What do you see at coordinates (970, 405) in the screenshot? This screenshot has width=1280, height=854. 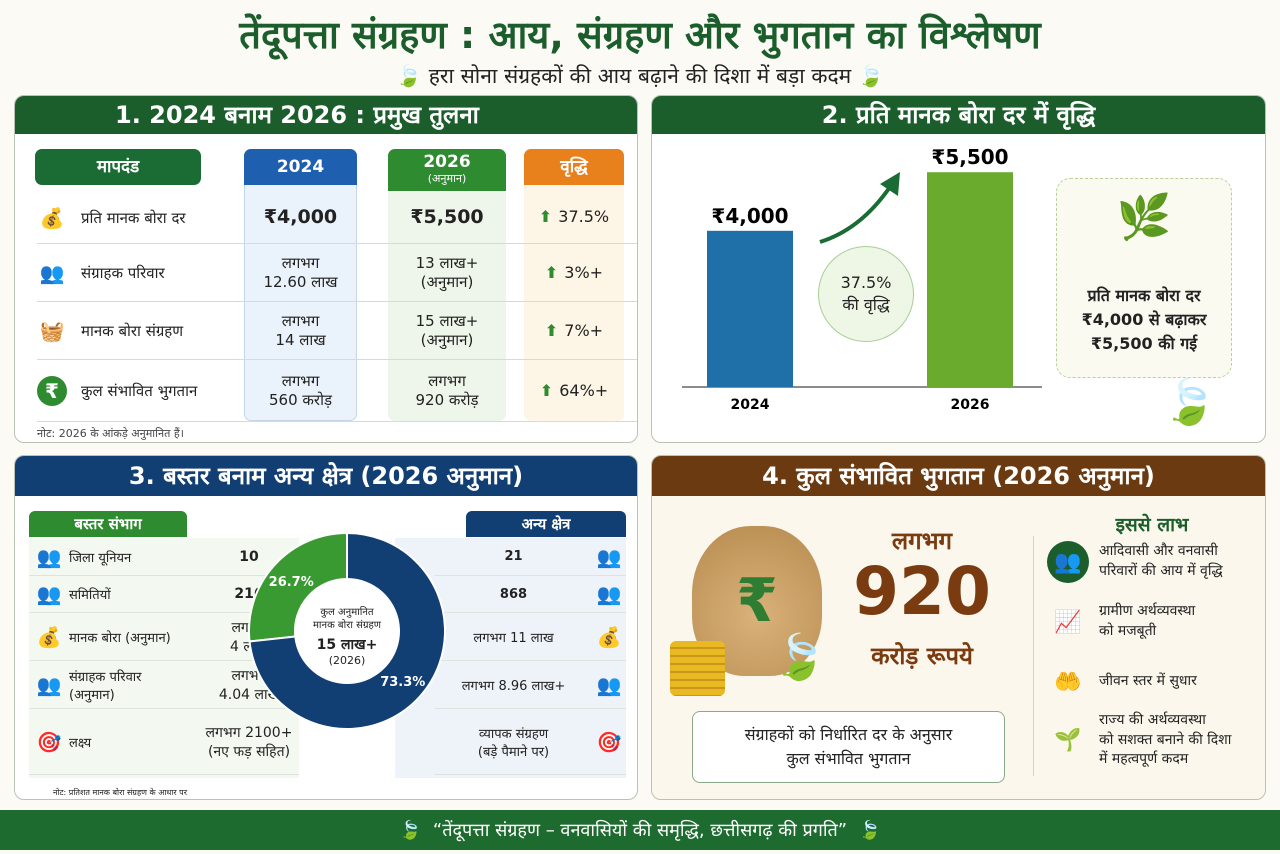 I see `x-tick: 2026` at bounding box center [970, 405].